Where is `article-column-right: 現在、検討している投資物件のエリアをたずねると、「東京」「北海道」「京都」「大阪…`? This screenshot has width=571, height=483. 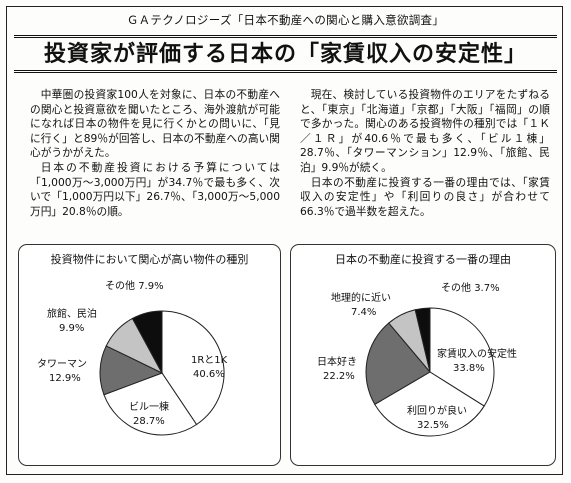 article-column-right: 現在、検討している投資物件のエリアをたずねると、「東京」「北海道」「京都」「大阪… is located at coordinates (425, 153).